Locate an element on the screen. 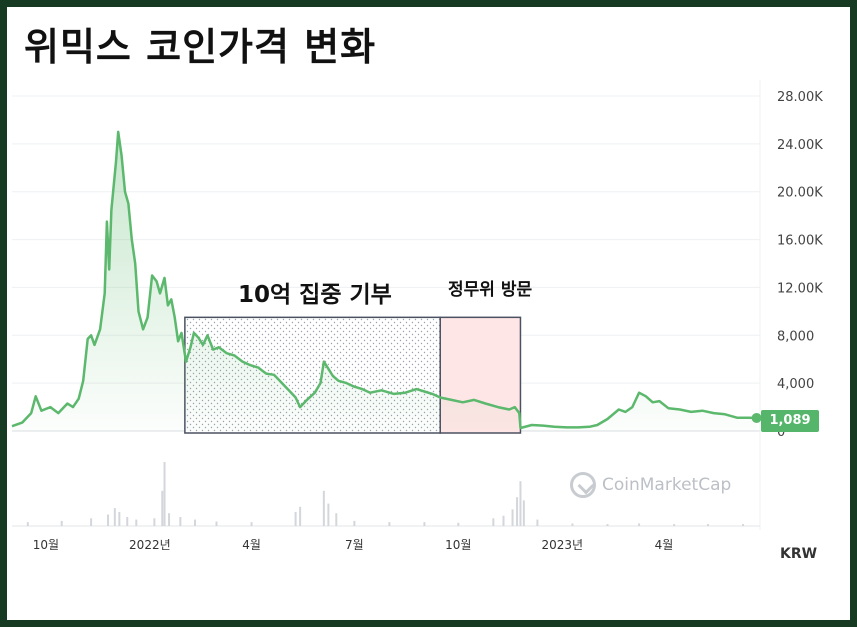 The height and width of the screenshot is (627, 857). current-price-badge: 1,089 is located at coordinates (790, 421).